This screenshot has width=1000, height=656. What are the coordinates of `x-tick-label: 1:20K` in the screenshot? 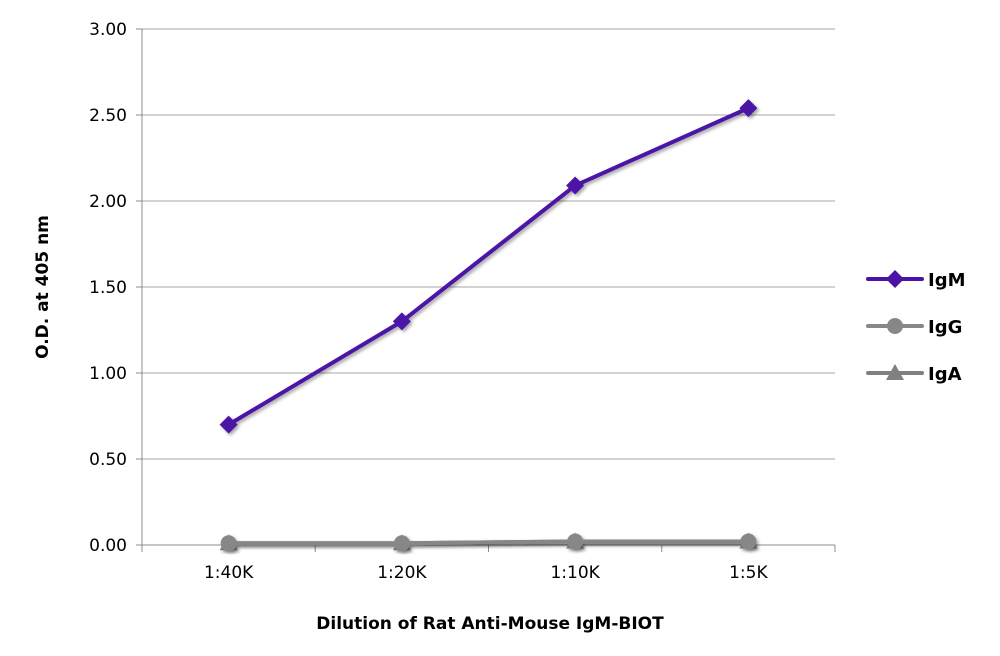 It's located at (402, 573).